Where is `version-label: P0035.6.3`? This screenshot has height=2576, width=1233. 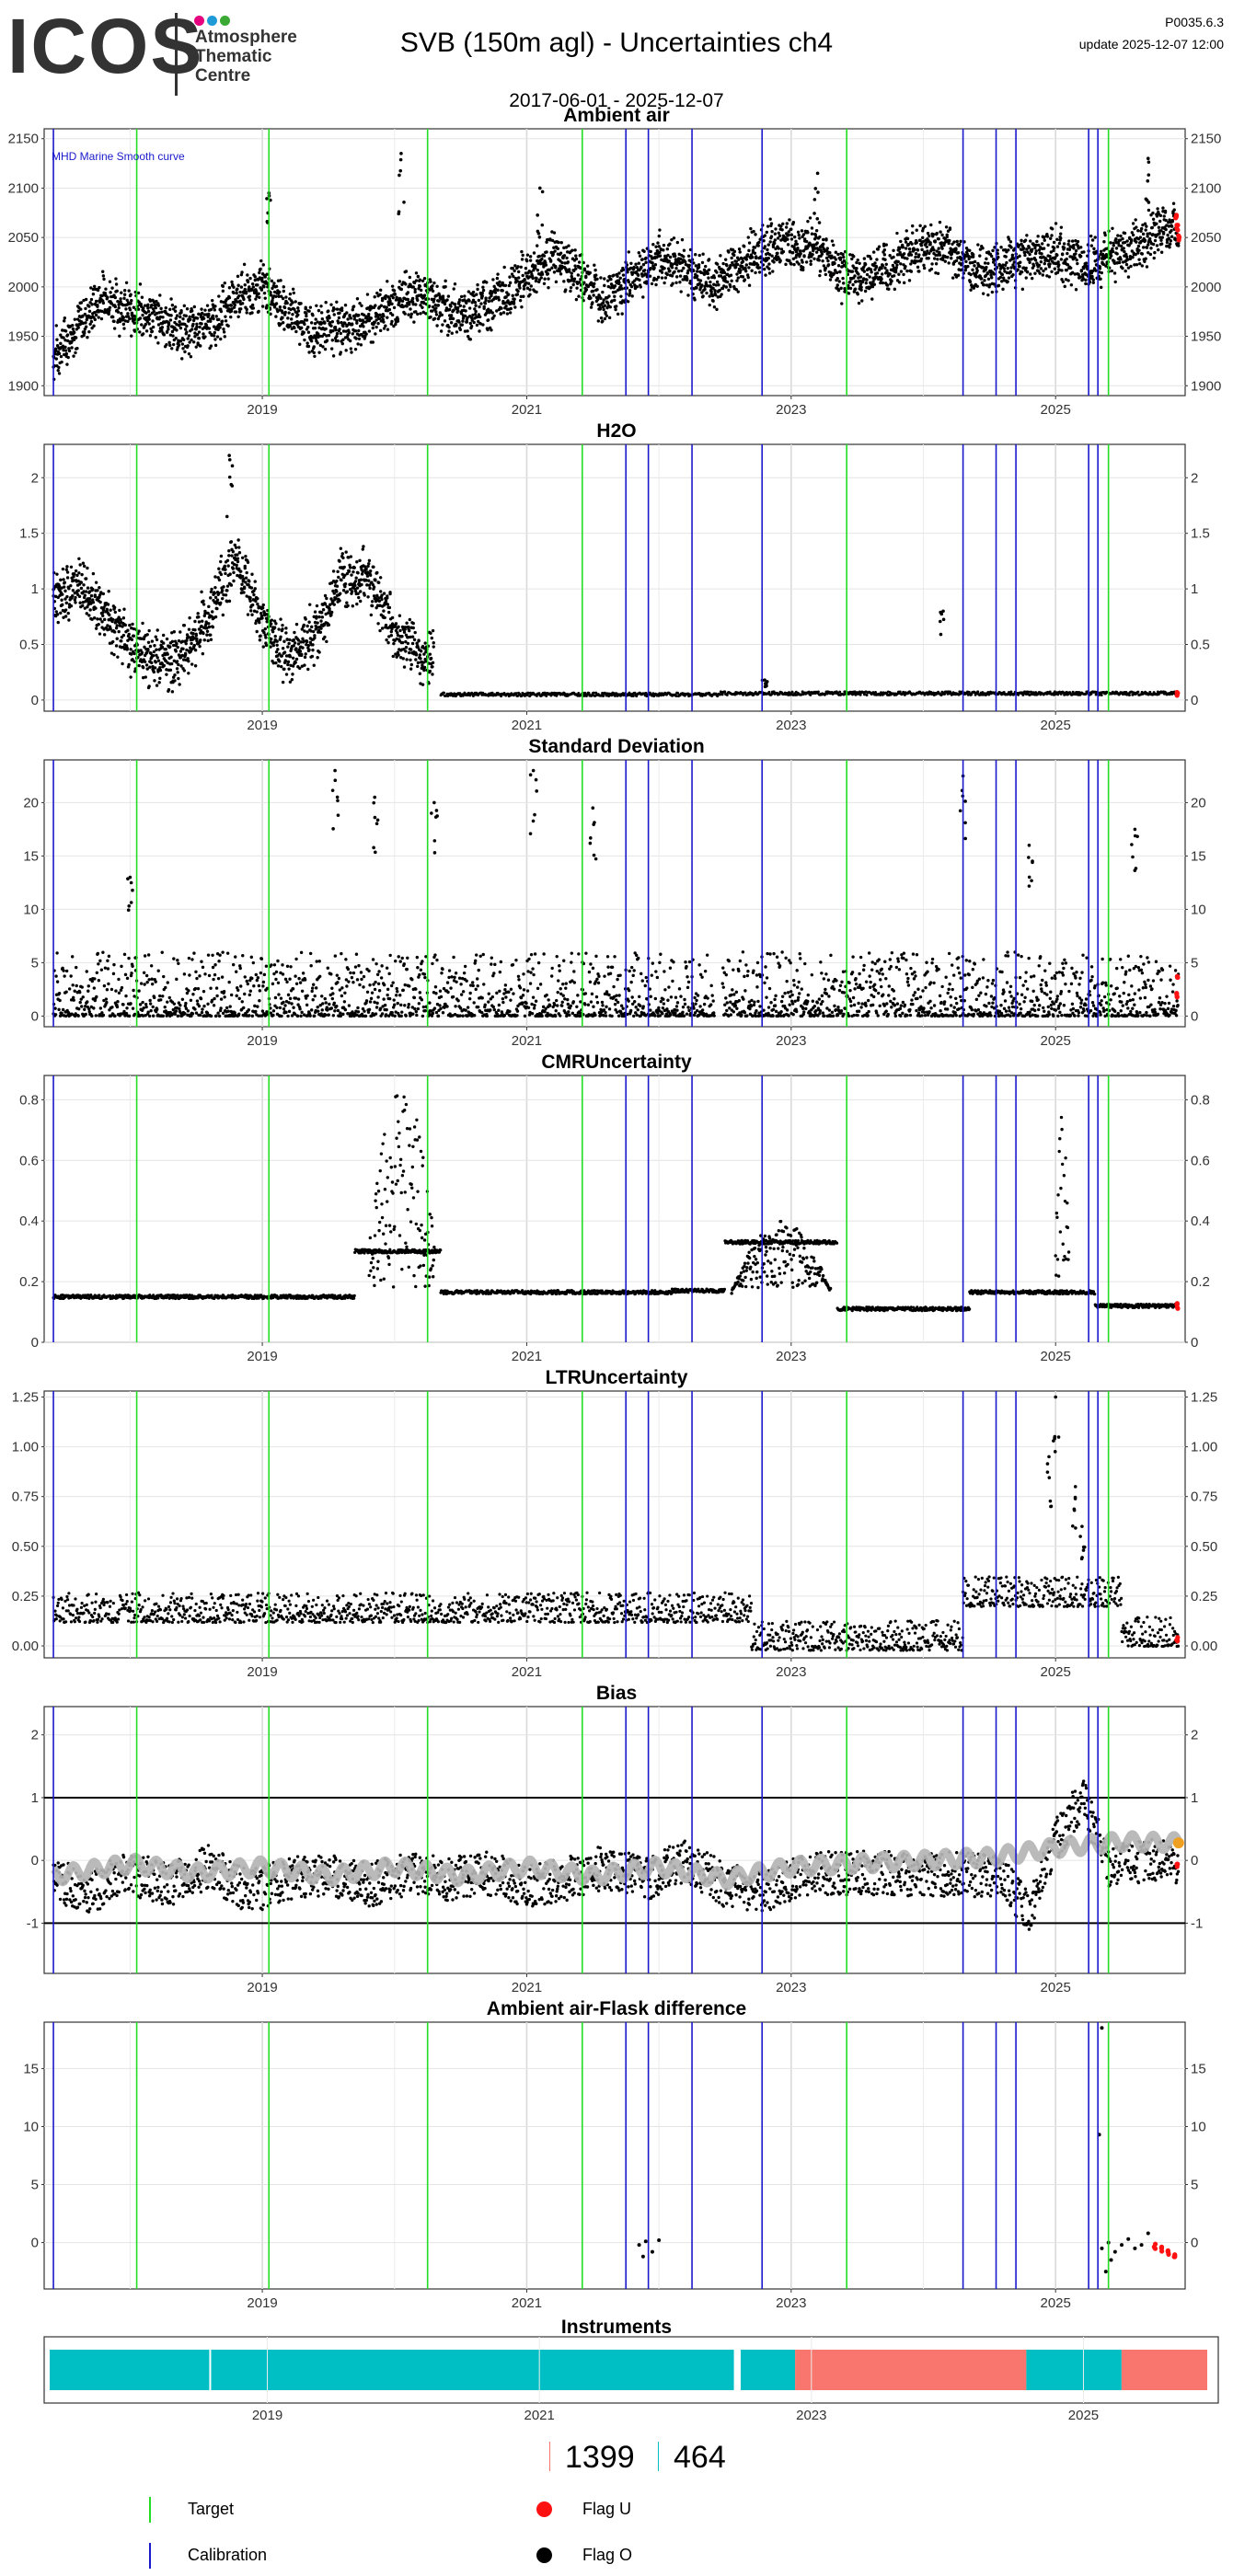 version-label: P0035.6.3 is located at coordinates (1194, 22).